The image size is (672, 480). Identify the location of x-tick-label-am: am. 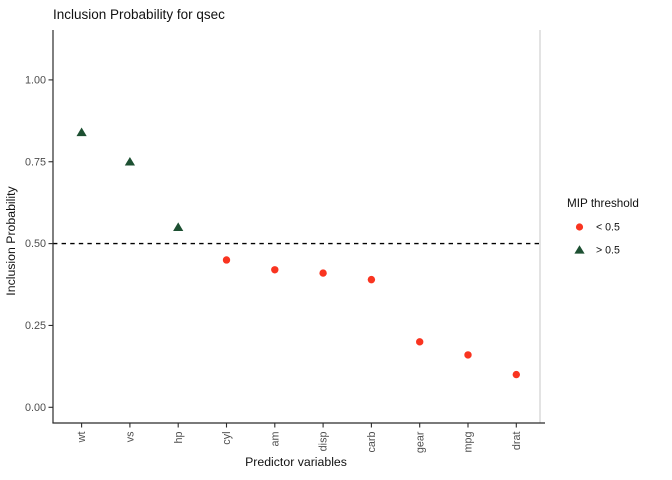
(275, 438).